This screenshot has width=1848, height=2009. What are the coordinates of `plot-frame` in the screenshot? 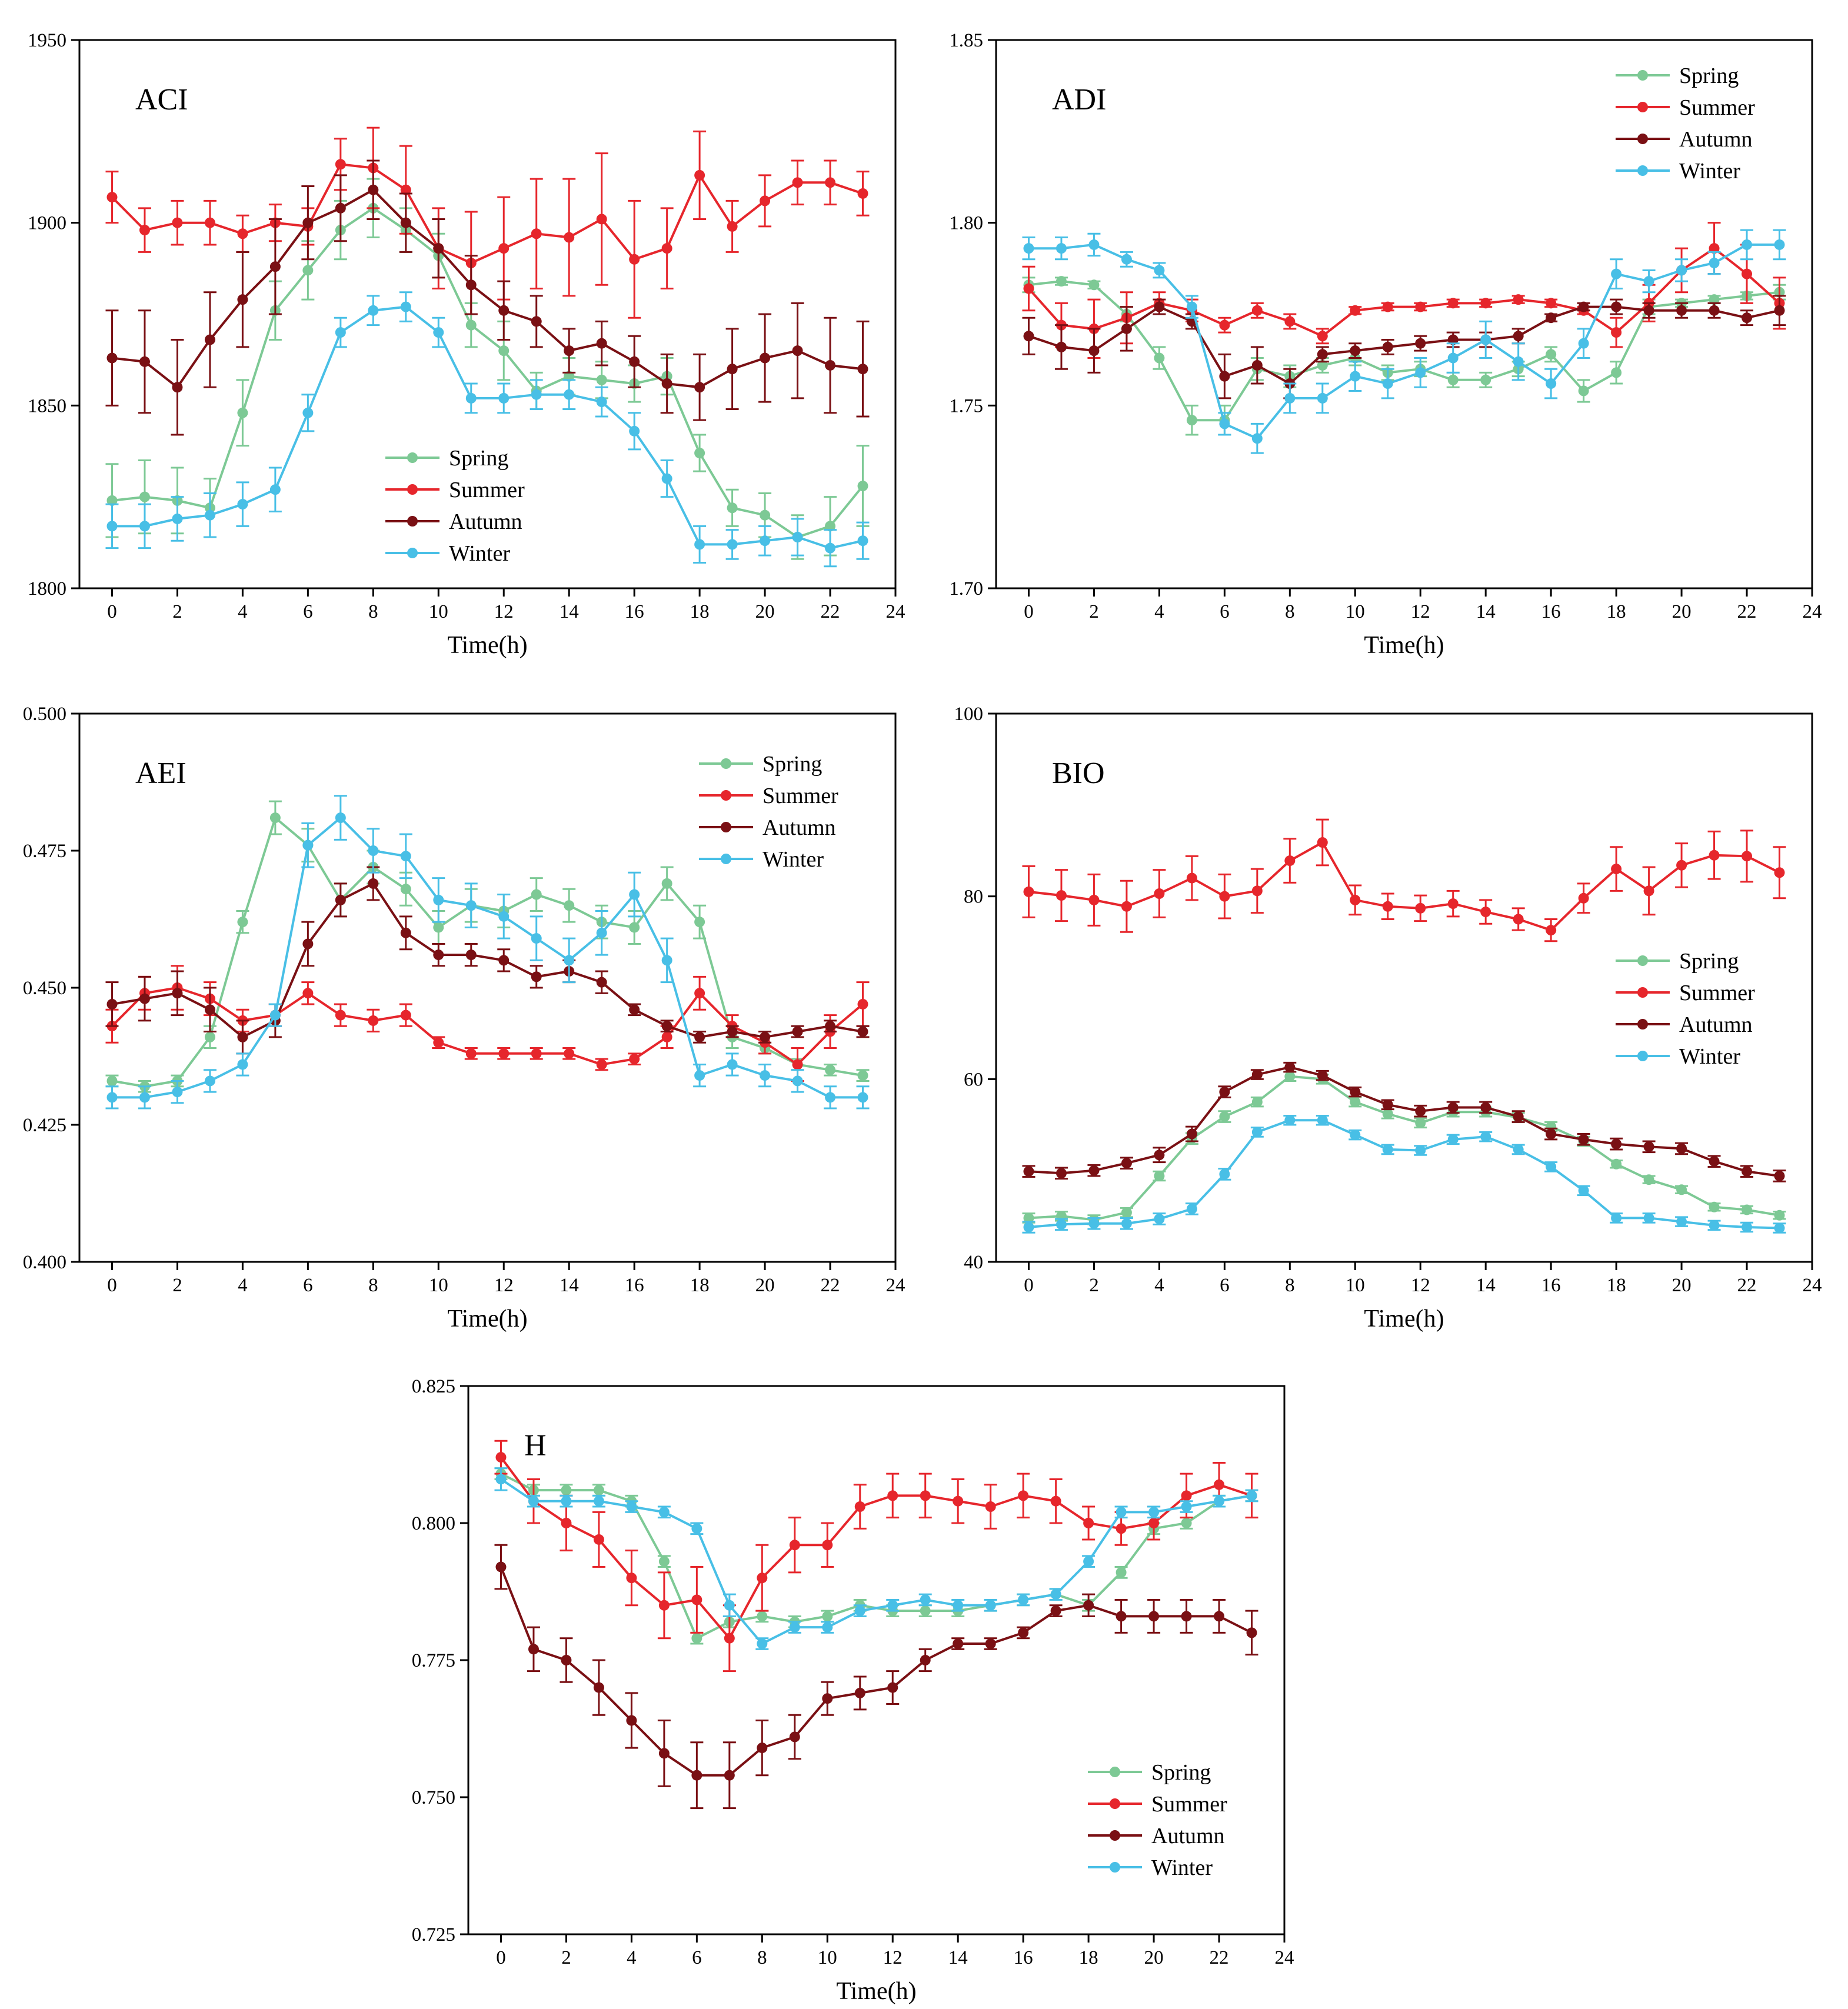 It's located at (487, 314).